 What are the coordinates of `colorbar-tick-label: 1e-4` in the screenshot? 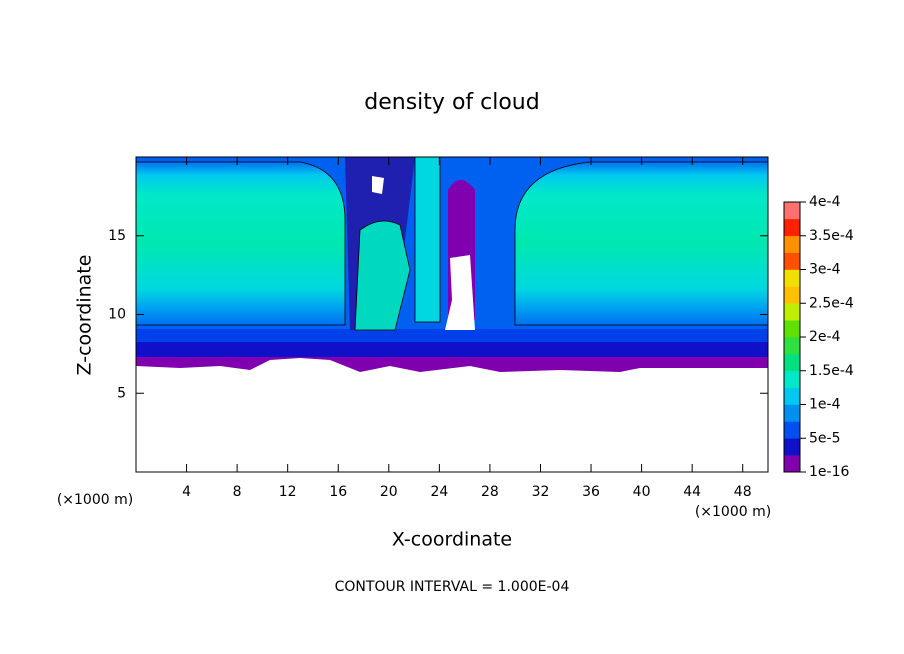 It's located at (825, 405).